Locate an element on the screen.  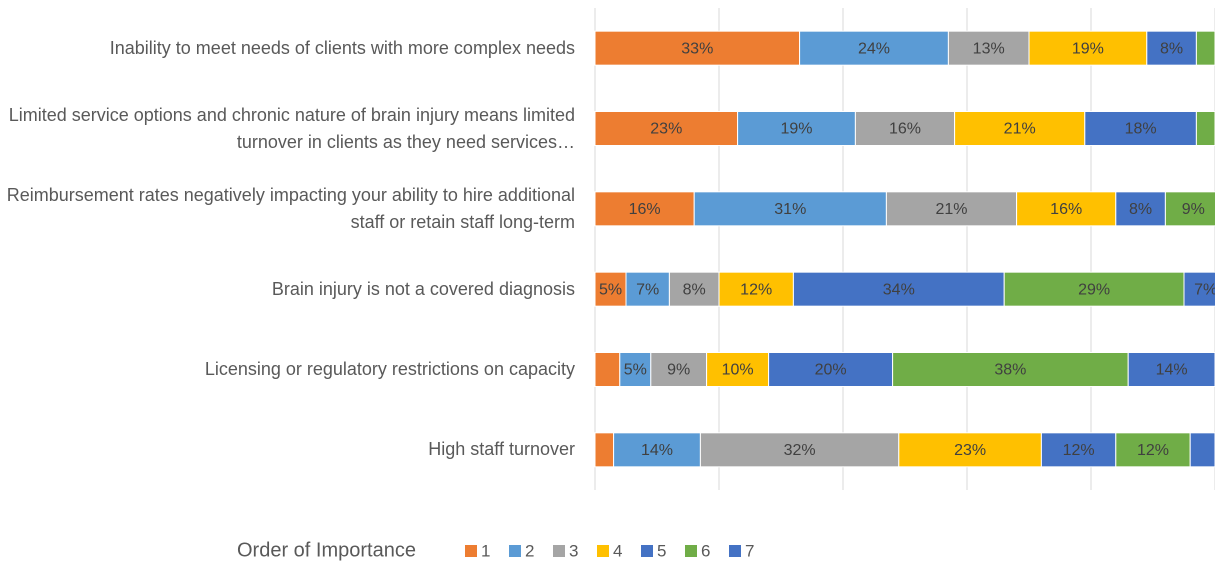
data-label: 13% is located at coordinates (989, 48).